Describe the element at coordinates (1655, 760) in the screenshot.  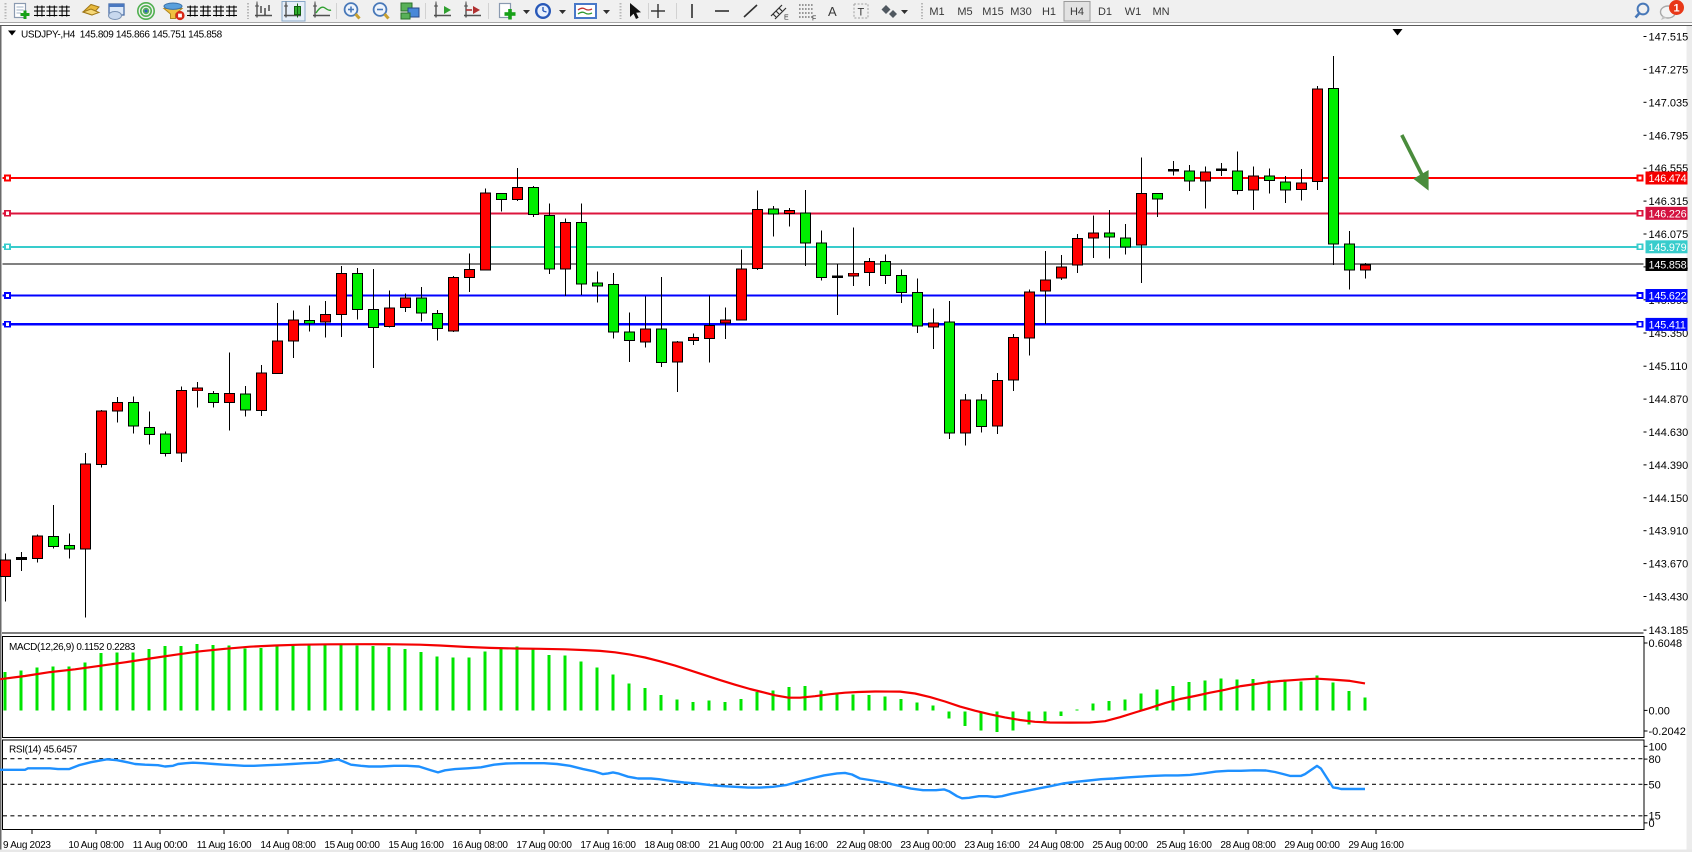
I see `svg-text: 80` at that location.